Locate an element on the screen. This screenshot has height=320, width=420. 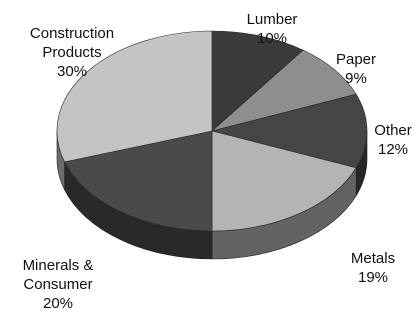
label-construction-products-name: Products is located at coordinates (71, 52).